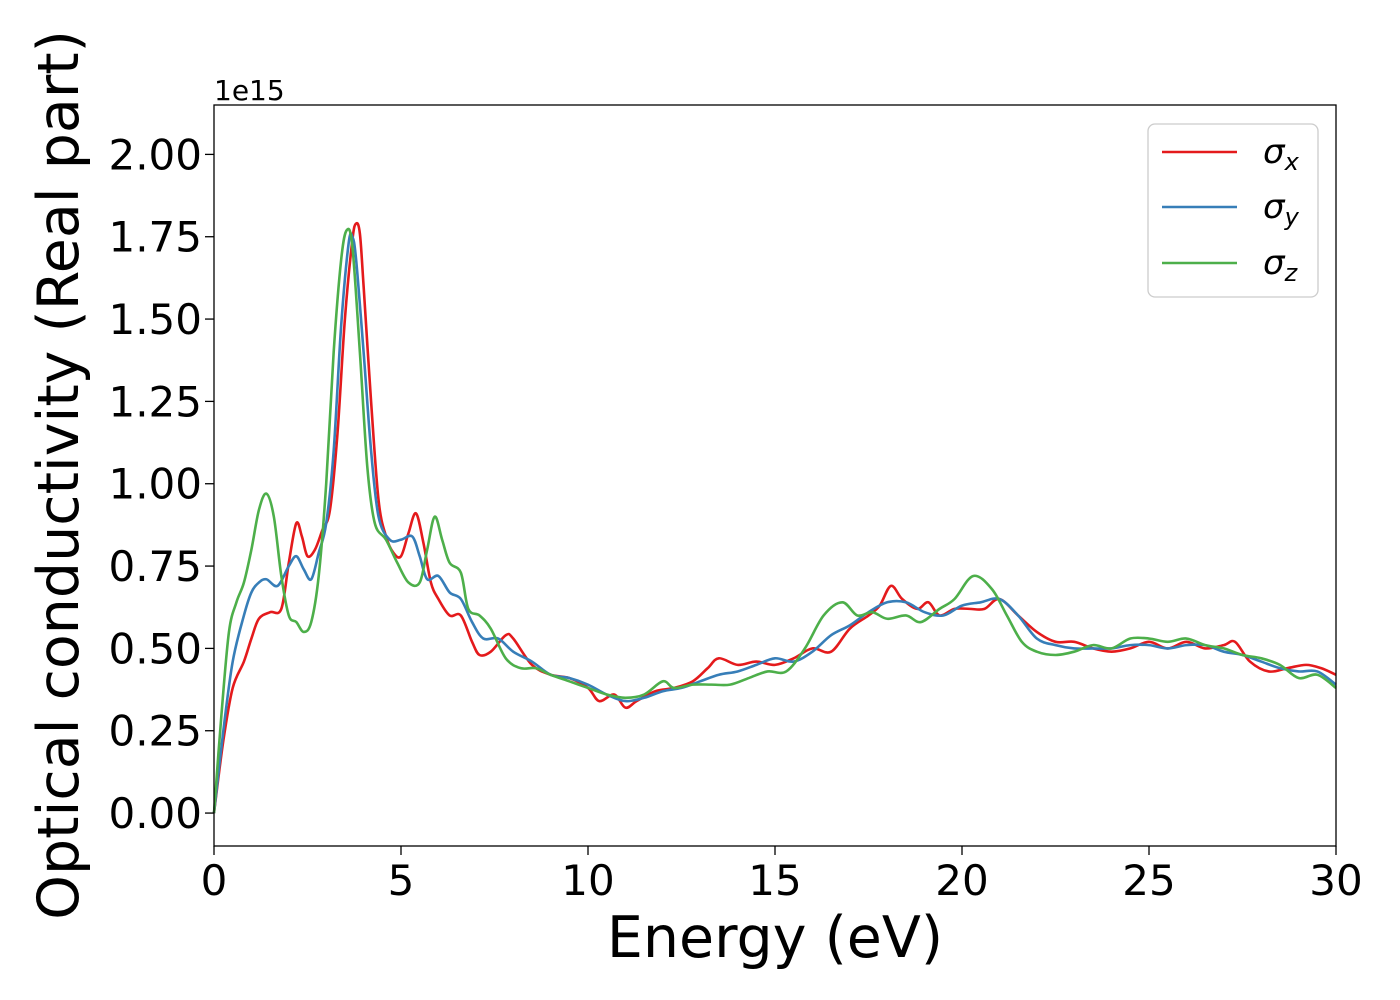  Describe the element at coordinates (775, 938) in the screenshot. I see `x-axis-title: Energy (eV)` at that location.